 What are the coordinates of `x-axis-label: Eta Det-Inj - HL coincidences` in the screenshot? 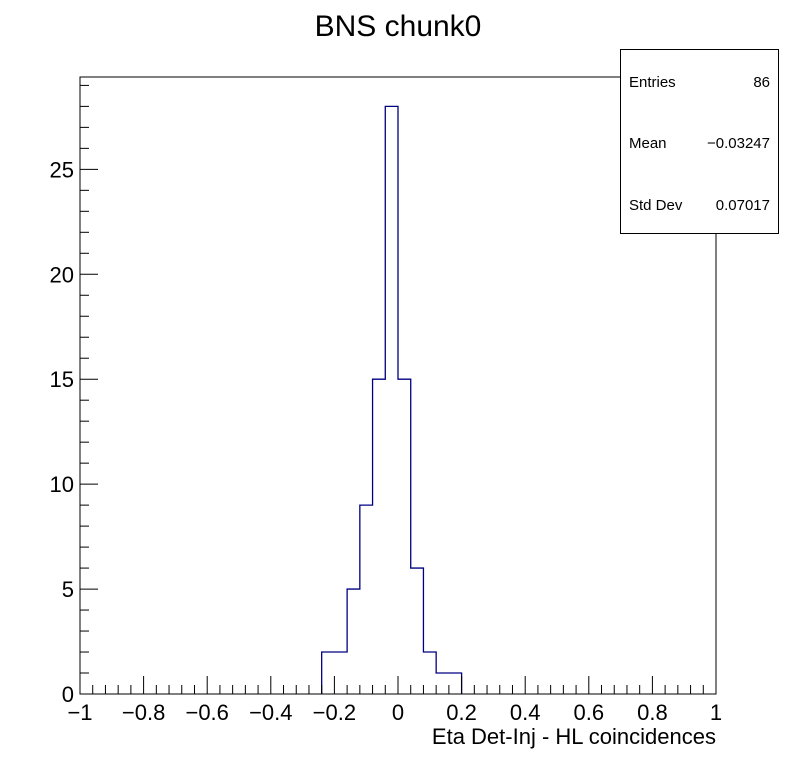 It's located at (573, 736).